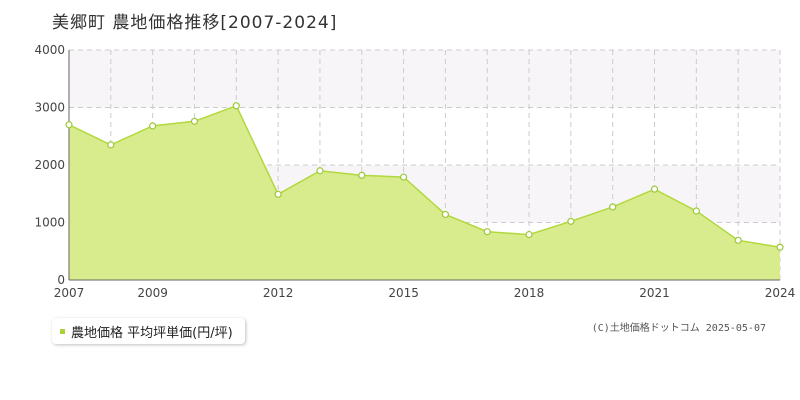 This screenshot has height=400, width=800. I want to click on x-tick-label: 2015, so click(403, 293).